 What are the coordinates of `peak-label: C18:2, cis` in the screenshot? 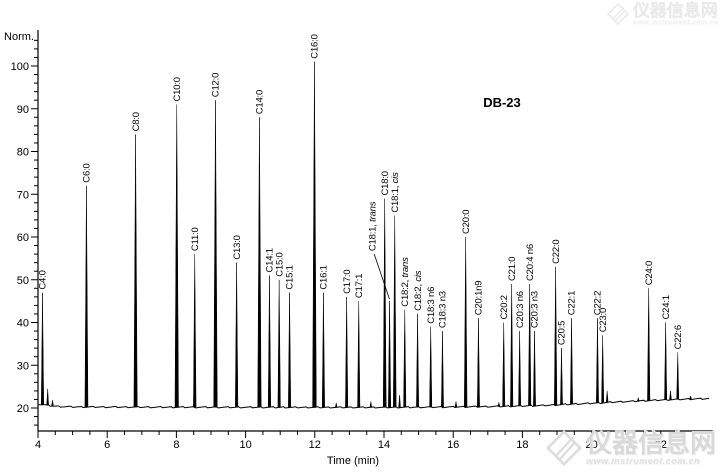 It's located at (418, 290).